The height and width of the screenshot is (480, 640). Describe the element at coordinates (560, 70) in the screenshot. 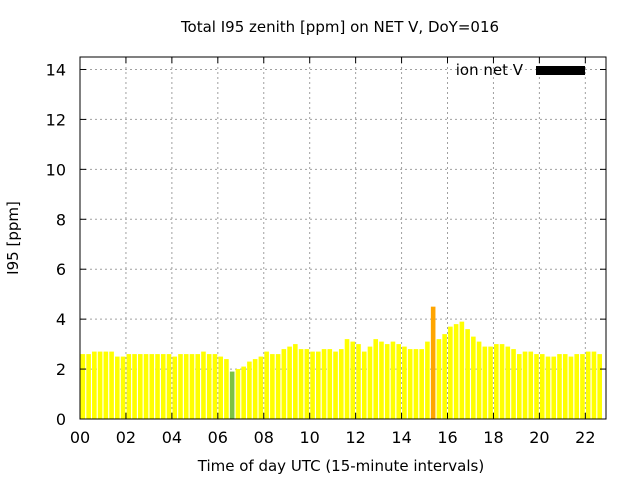

I see `legend-swatch` at that location.